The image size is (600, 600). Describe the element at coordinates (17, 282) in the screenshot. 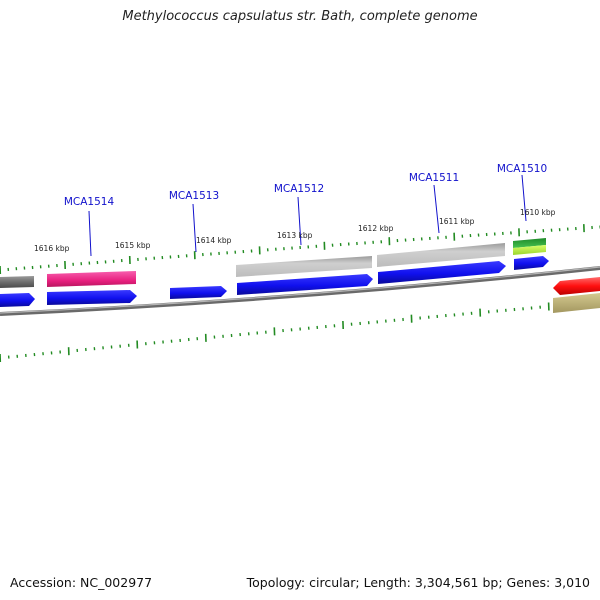

I see `gene-feature-dark` at that location.